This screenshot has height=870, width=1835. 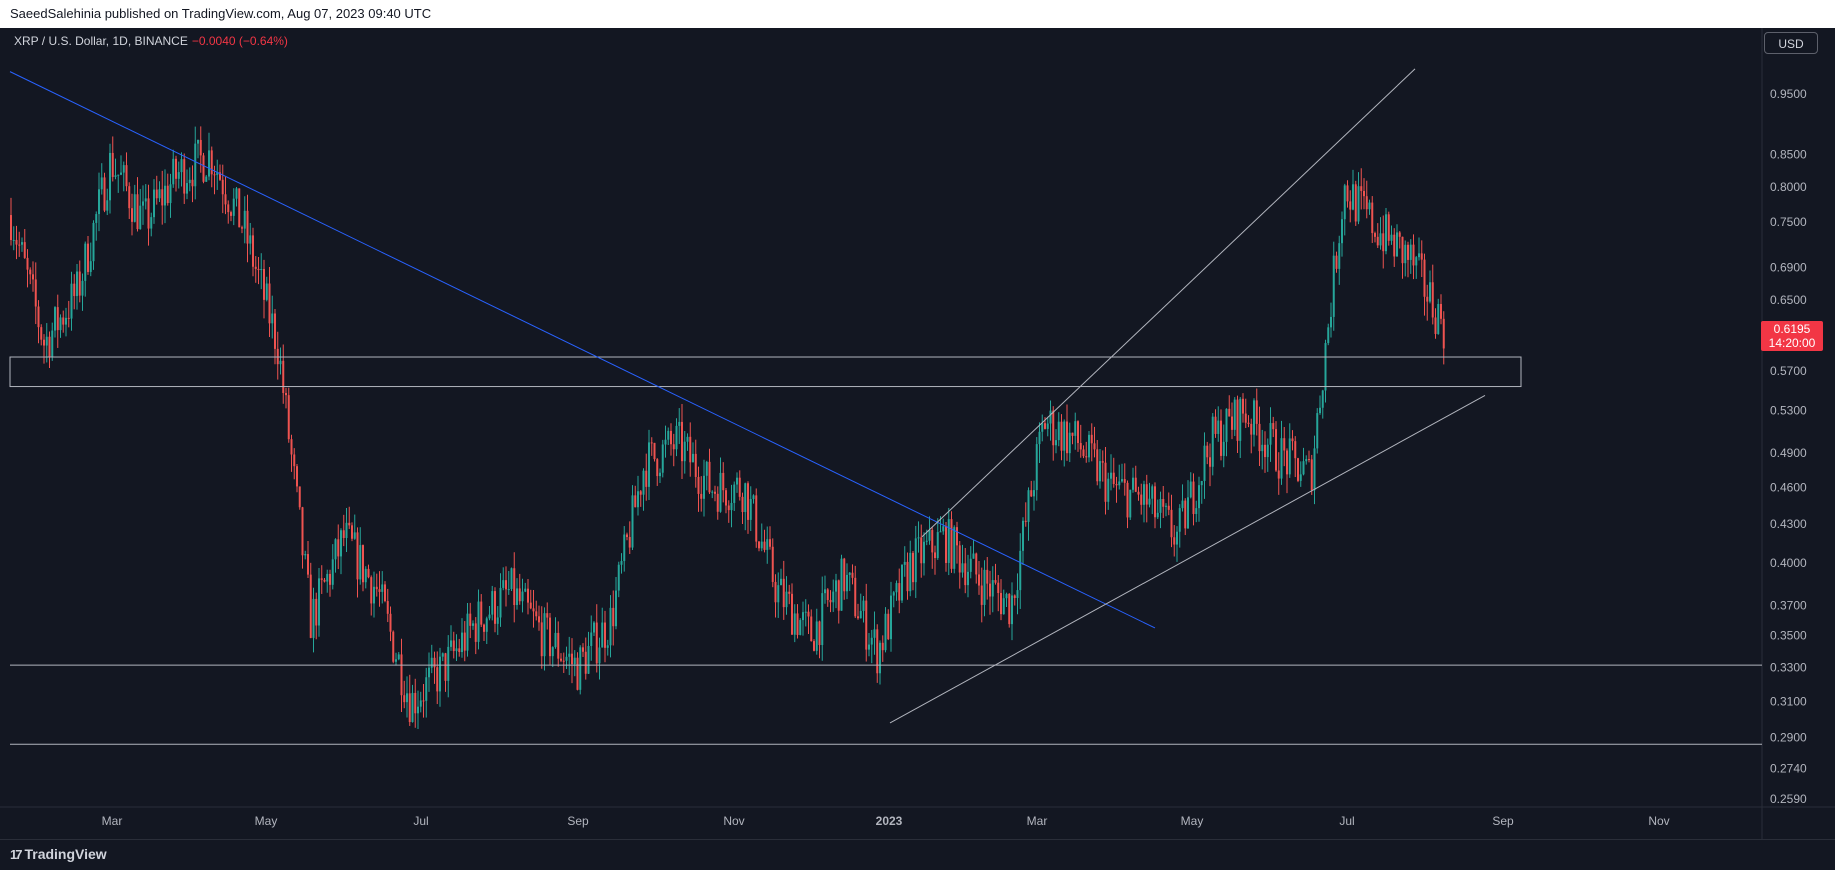 What do you see at coordinates (1503, 821) in the screenshot?
I see `time-tick-label: Sep` at bounding box center [1503, 821].